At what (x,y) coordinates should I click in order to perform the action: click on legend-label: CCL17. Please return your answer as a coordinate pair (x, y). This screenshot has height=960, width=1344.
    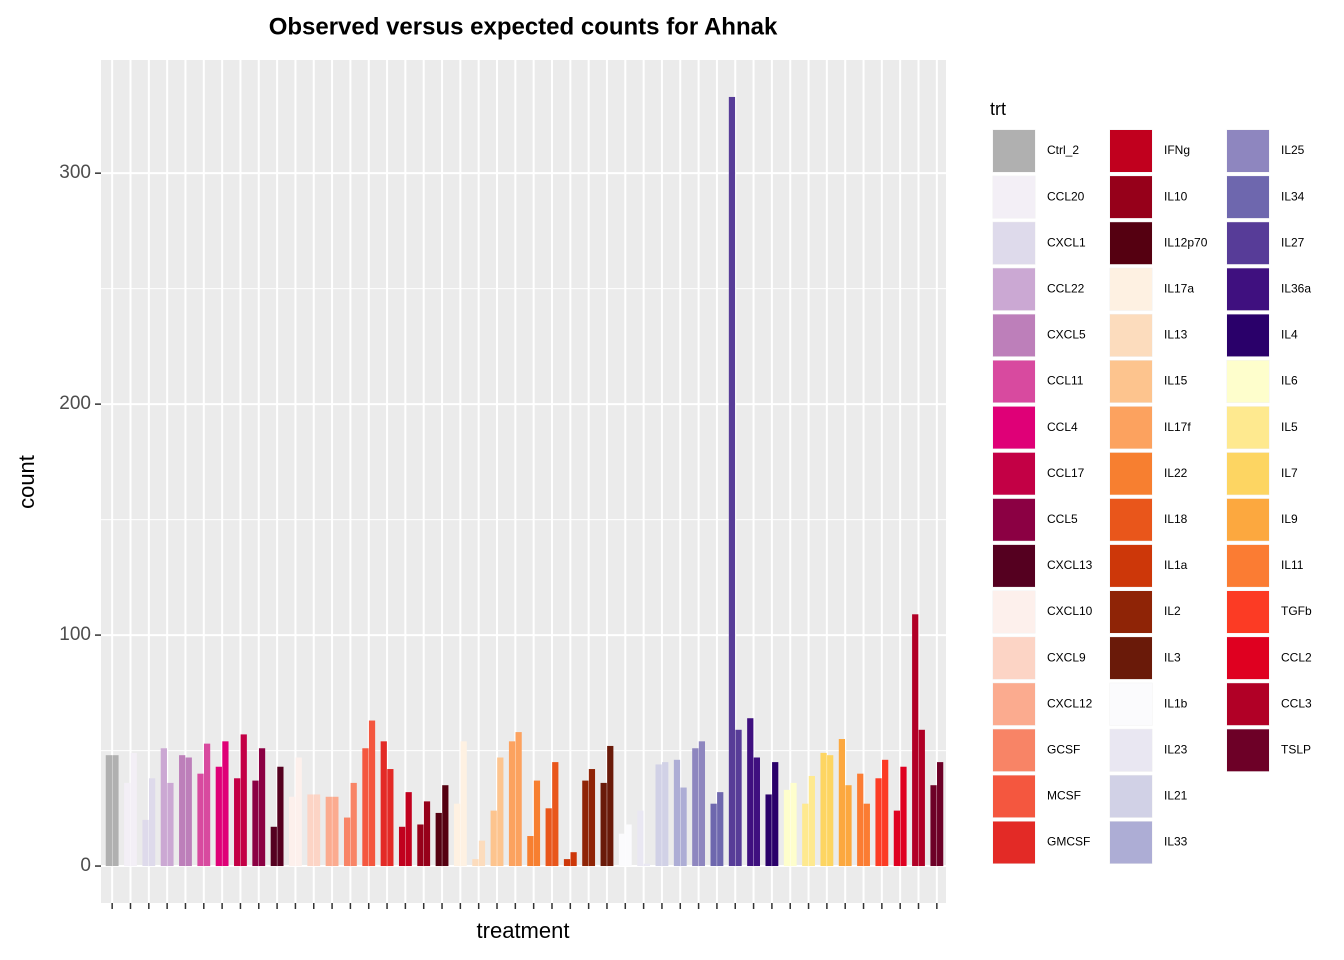
    Looking at the image, I should click on (1066, 473).